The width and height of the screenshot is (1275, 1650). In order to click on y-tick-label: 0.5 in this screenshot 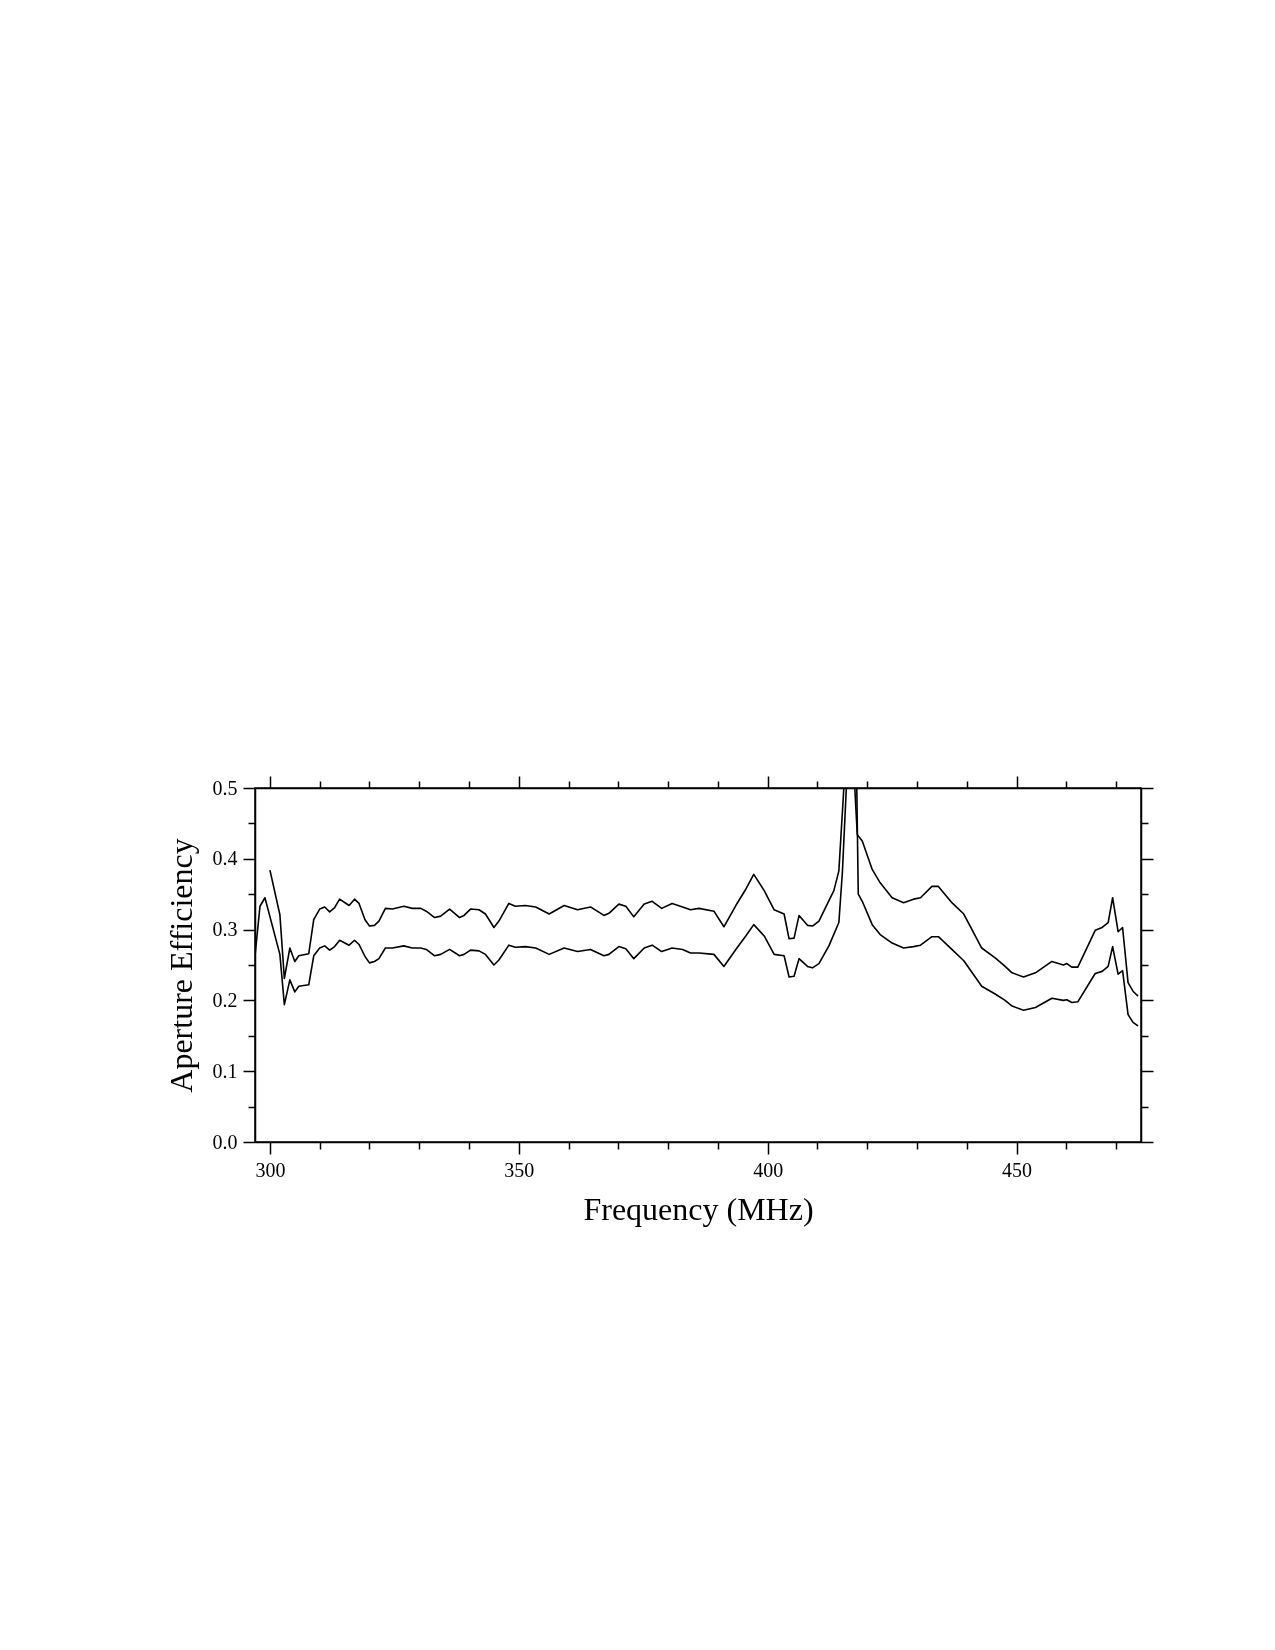, I will do `click(225, 787)`.